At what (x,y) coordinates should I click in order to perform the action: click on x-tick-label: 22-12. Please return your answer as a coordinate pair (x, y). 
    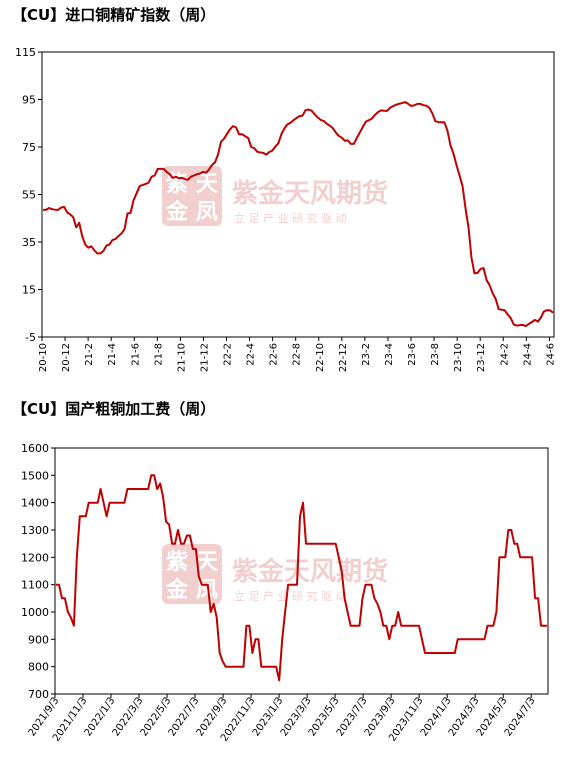
    Looking at the image, I should click on (343, 357).